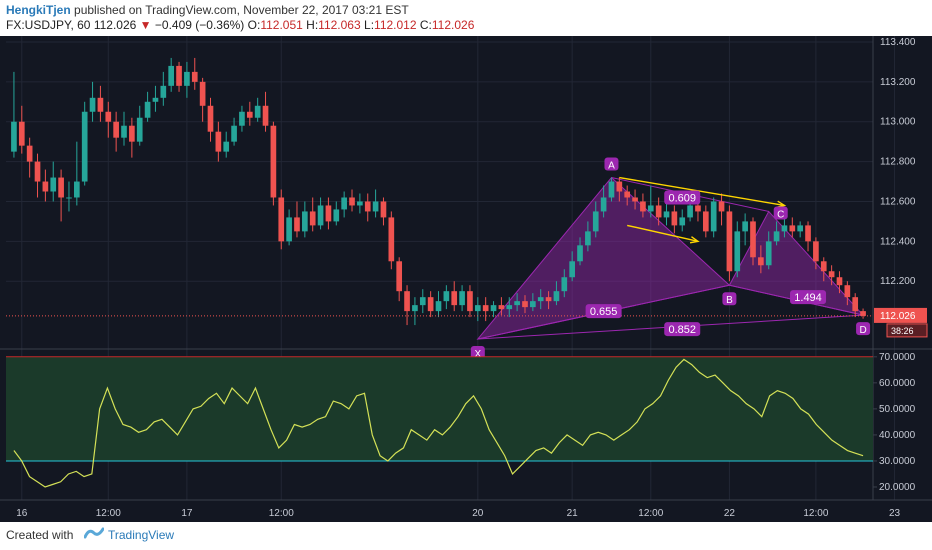 The height and width of the screenshot is (550, 932). I want to click on pattern-point-label: C, so click(780, 214).